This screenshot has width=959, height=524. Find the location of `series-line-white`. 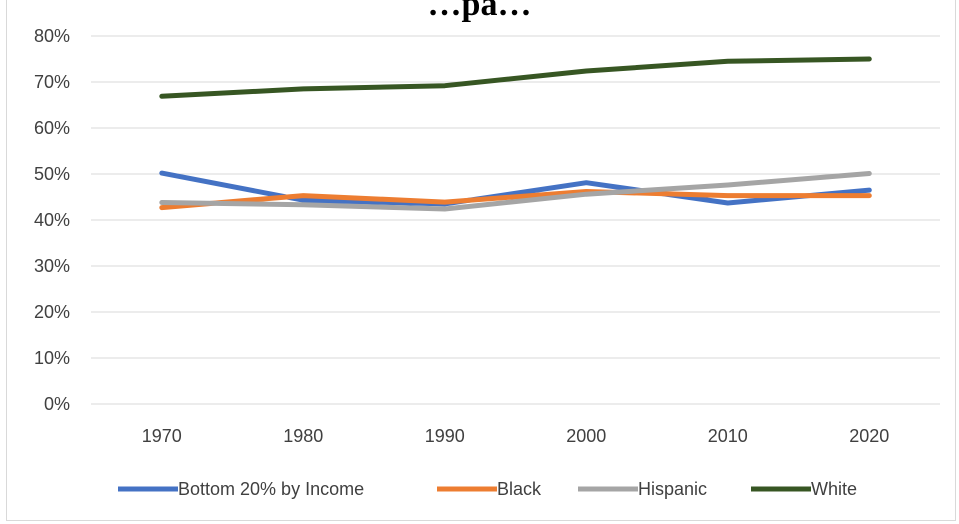

series-line-white is located at coordinates (515, 77).